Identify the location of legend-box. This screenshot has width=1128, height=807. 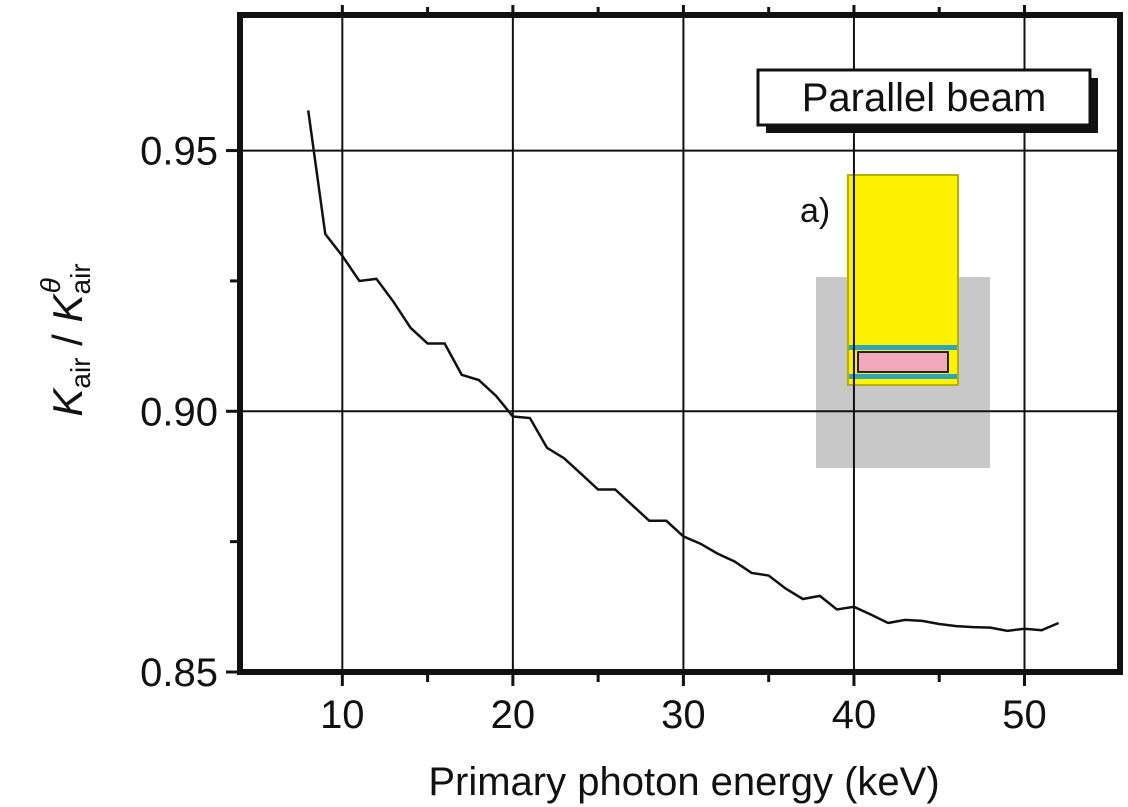
(924, 97).